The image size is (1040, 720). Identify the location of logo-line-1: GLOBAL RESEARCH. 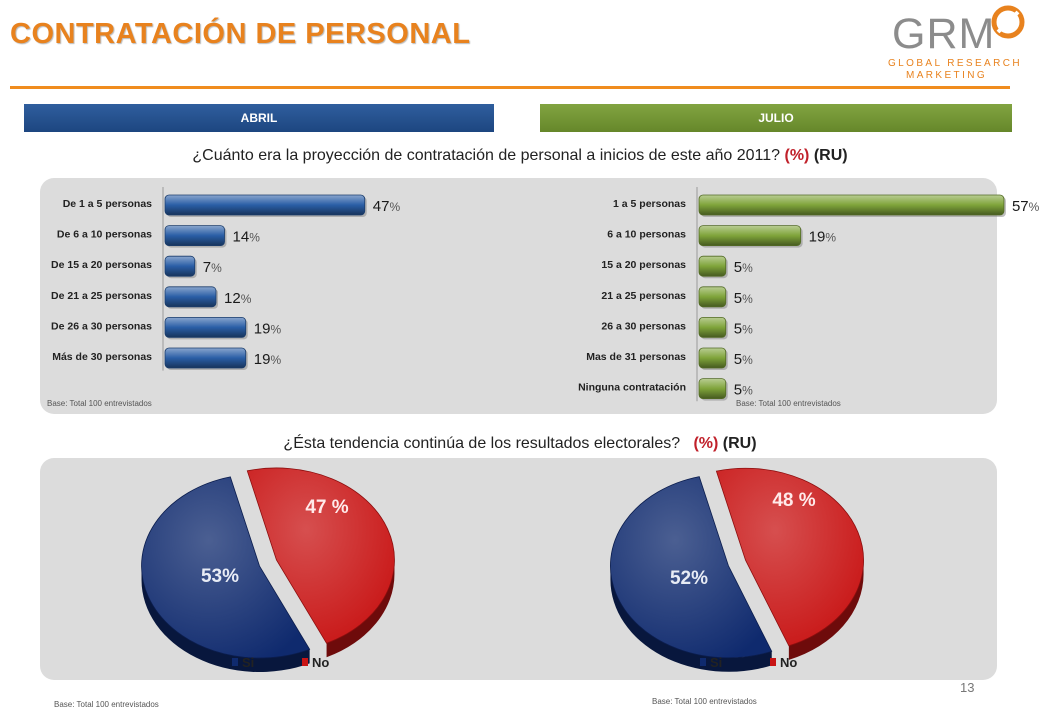
(955, 63).